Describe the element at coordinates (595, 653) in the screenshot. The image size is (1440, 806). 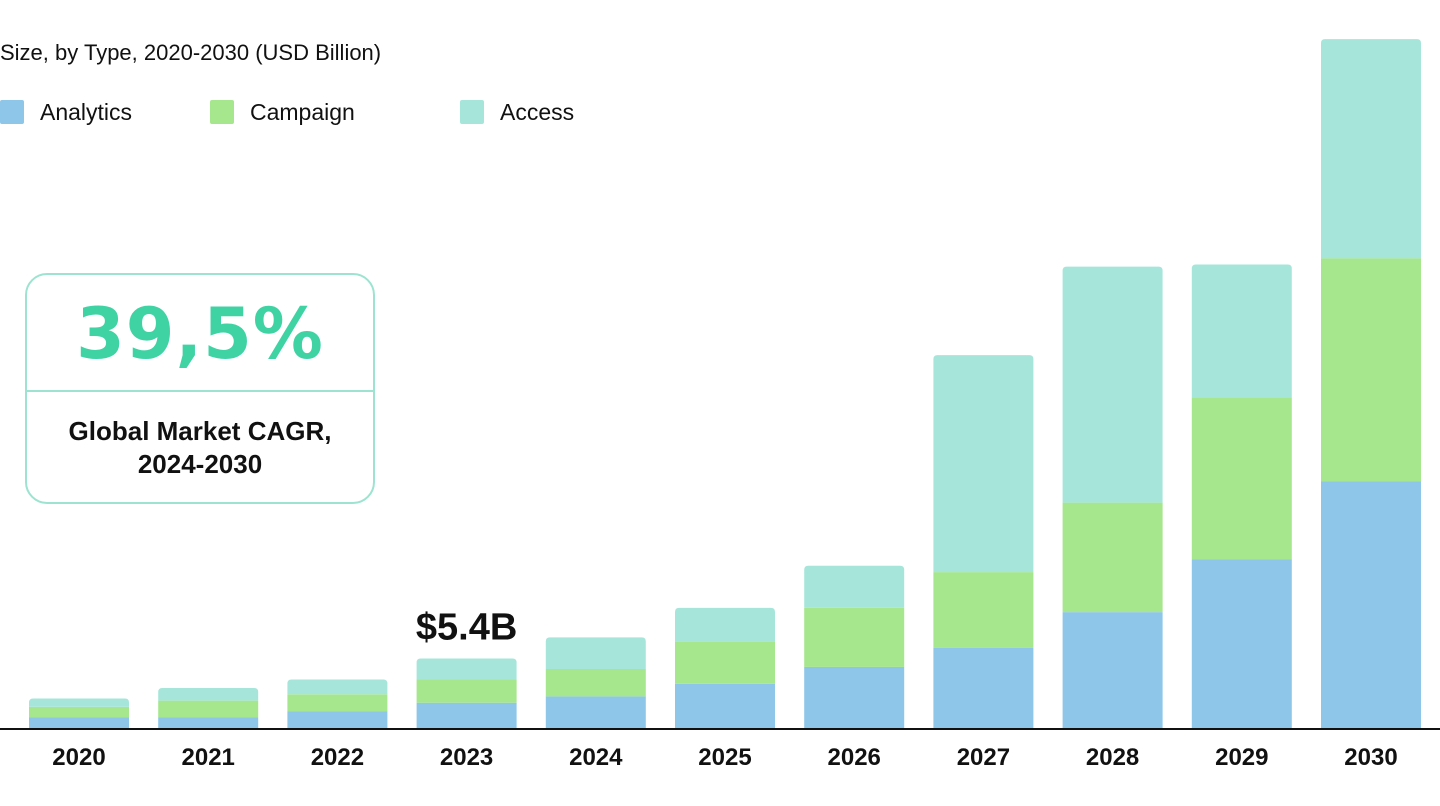
I see `bar-2024-access` at that location.